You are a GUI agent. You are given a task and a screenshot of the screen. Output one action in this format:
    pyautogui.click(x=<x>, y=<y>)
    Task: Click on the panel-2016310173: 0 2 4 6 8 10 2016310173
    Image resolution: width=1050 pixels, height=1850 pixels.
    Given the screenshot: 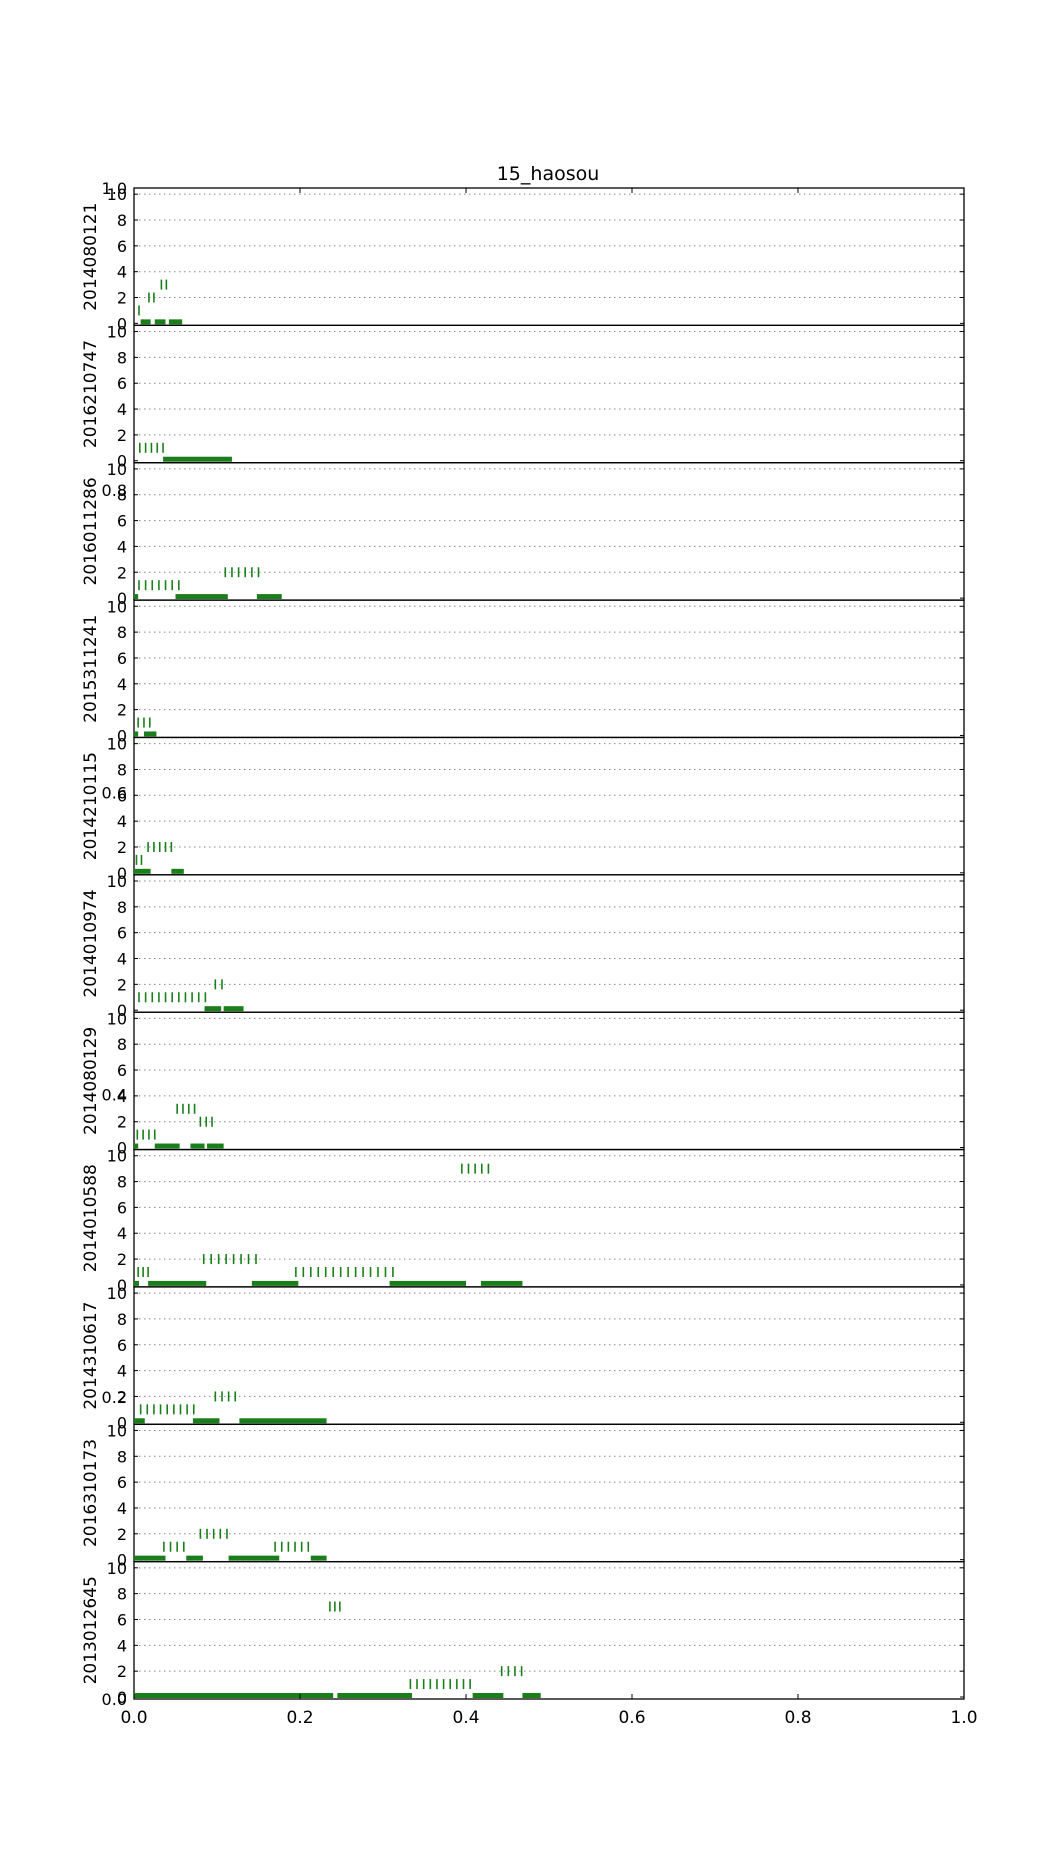 What is the action you would take?
    pyautogui.click(x=523, y=1495)
    